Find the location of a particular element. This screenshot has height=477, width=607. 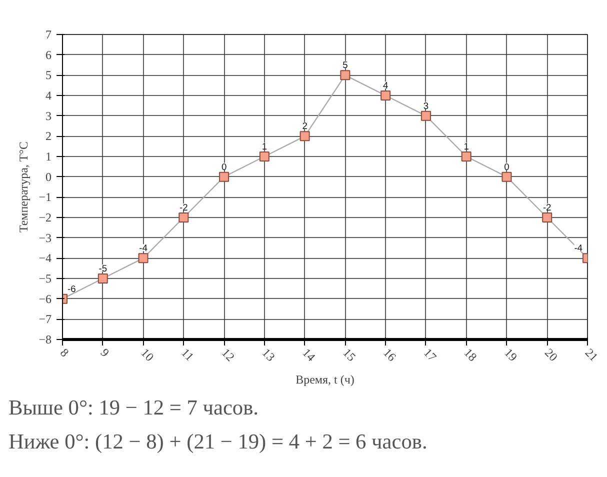

x-tick-label: 14 is located at coordinates (309, 355).